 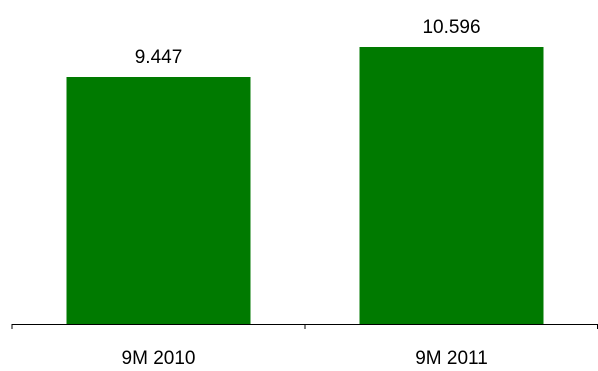 I want to click on x-axis, so click(x=304, y=326).